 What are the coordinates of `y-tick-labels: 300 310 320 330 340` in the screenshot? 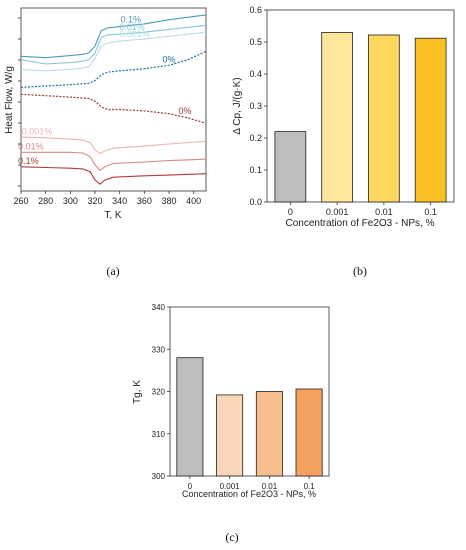 It's located at (161, 392).